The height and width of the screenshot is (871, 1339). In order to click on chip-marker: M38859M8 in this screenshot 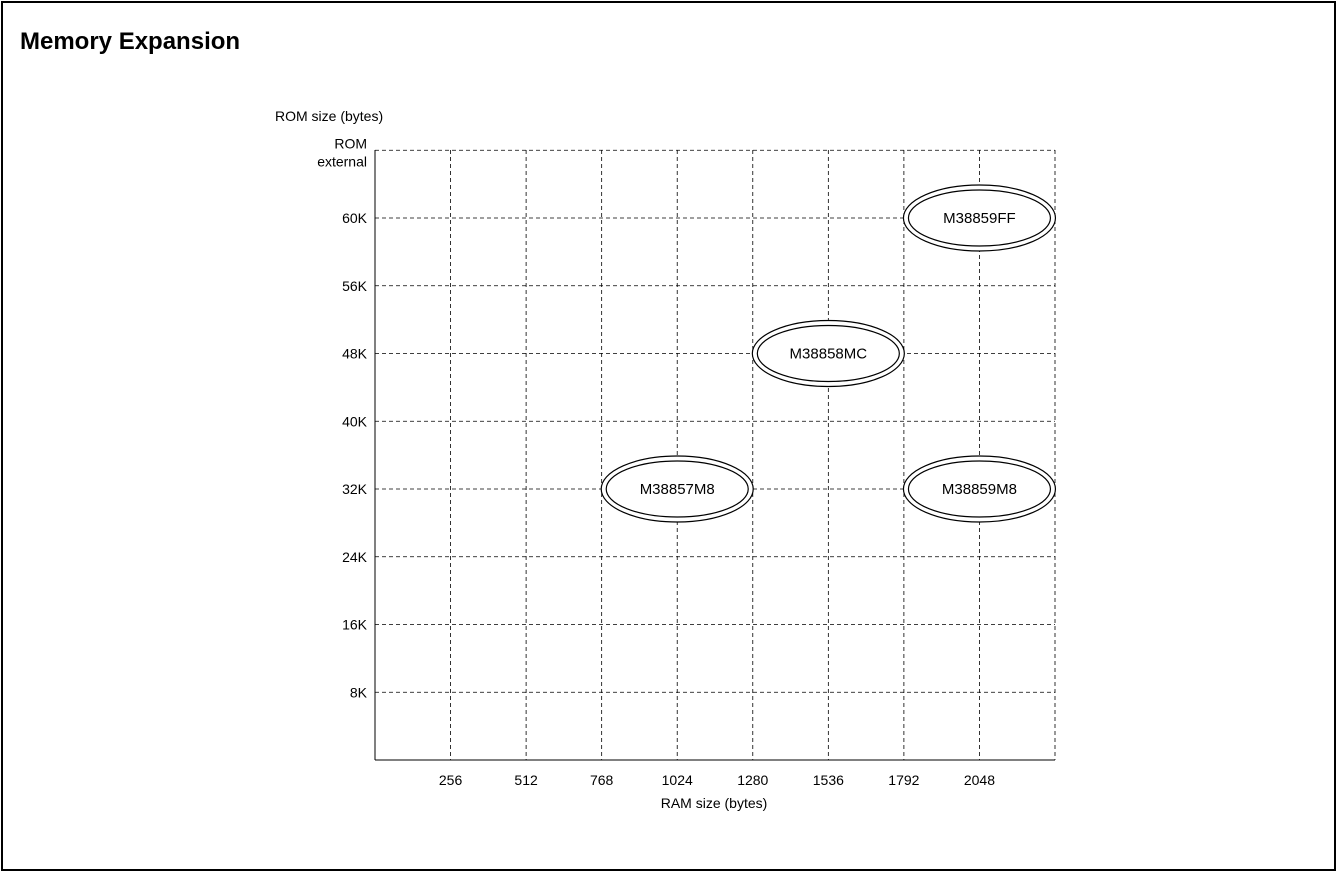, I will do `click(979, 489)`.